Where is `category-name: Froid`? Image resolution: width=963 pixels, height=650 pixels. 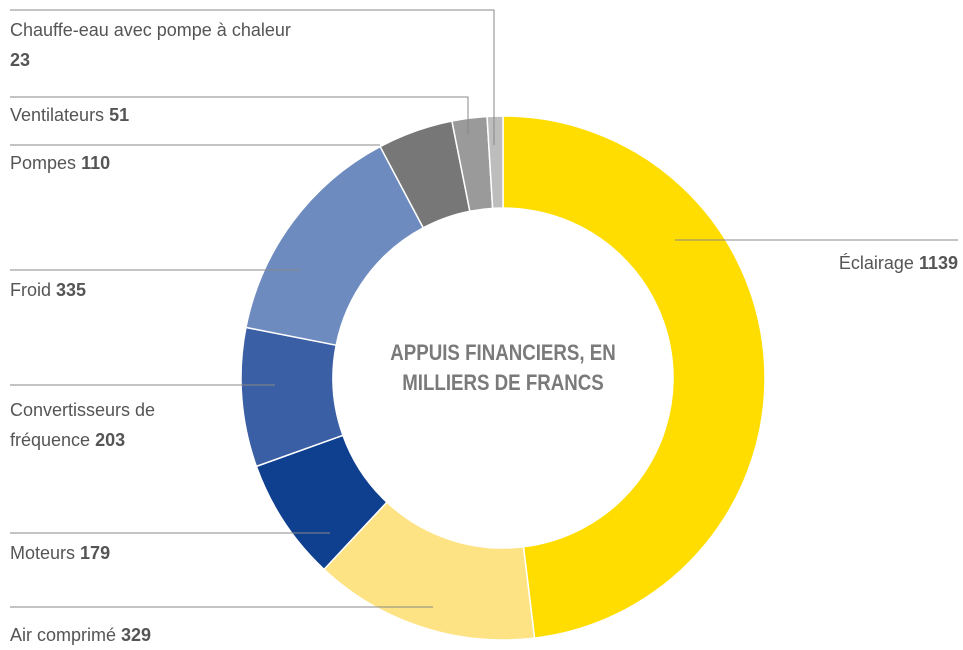 category-name: Froid is located at coordinates (31, 290).